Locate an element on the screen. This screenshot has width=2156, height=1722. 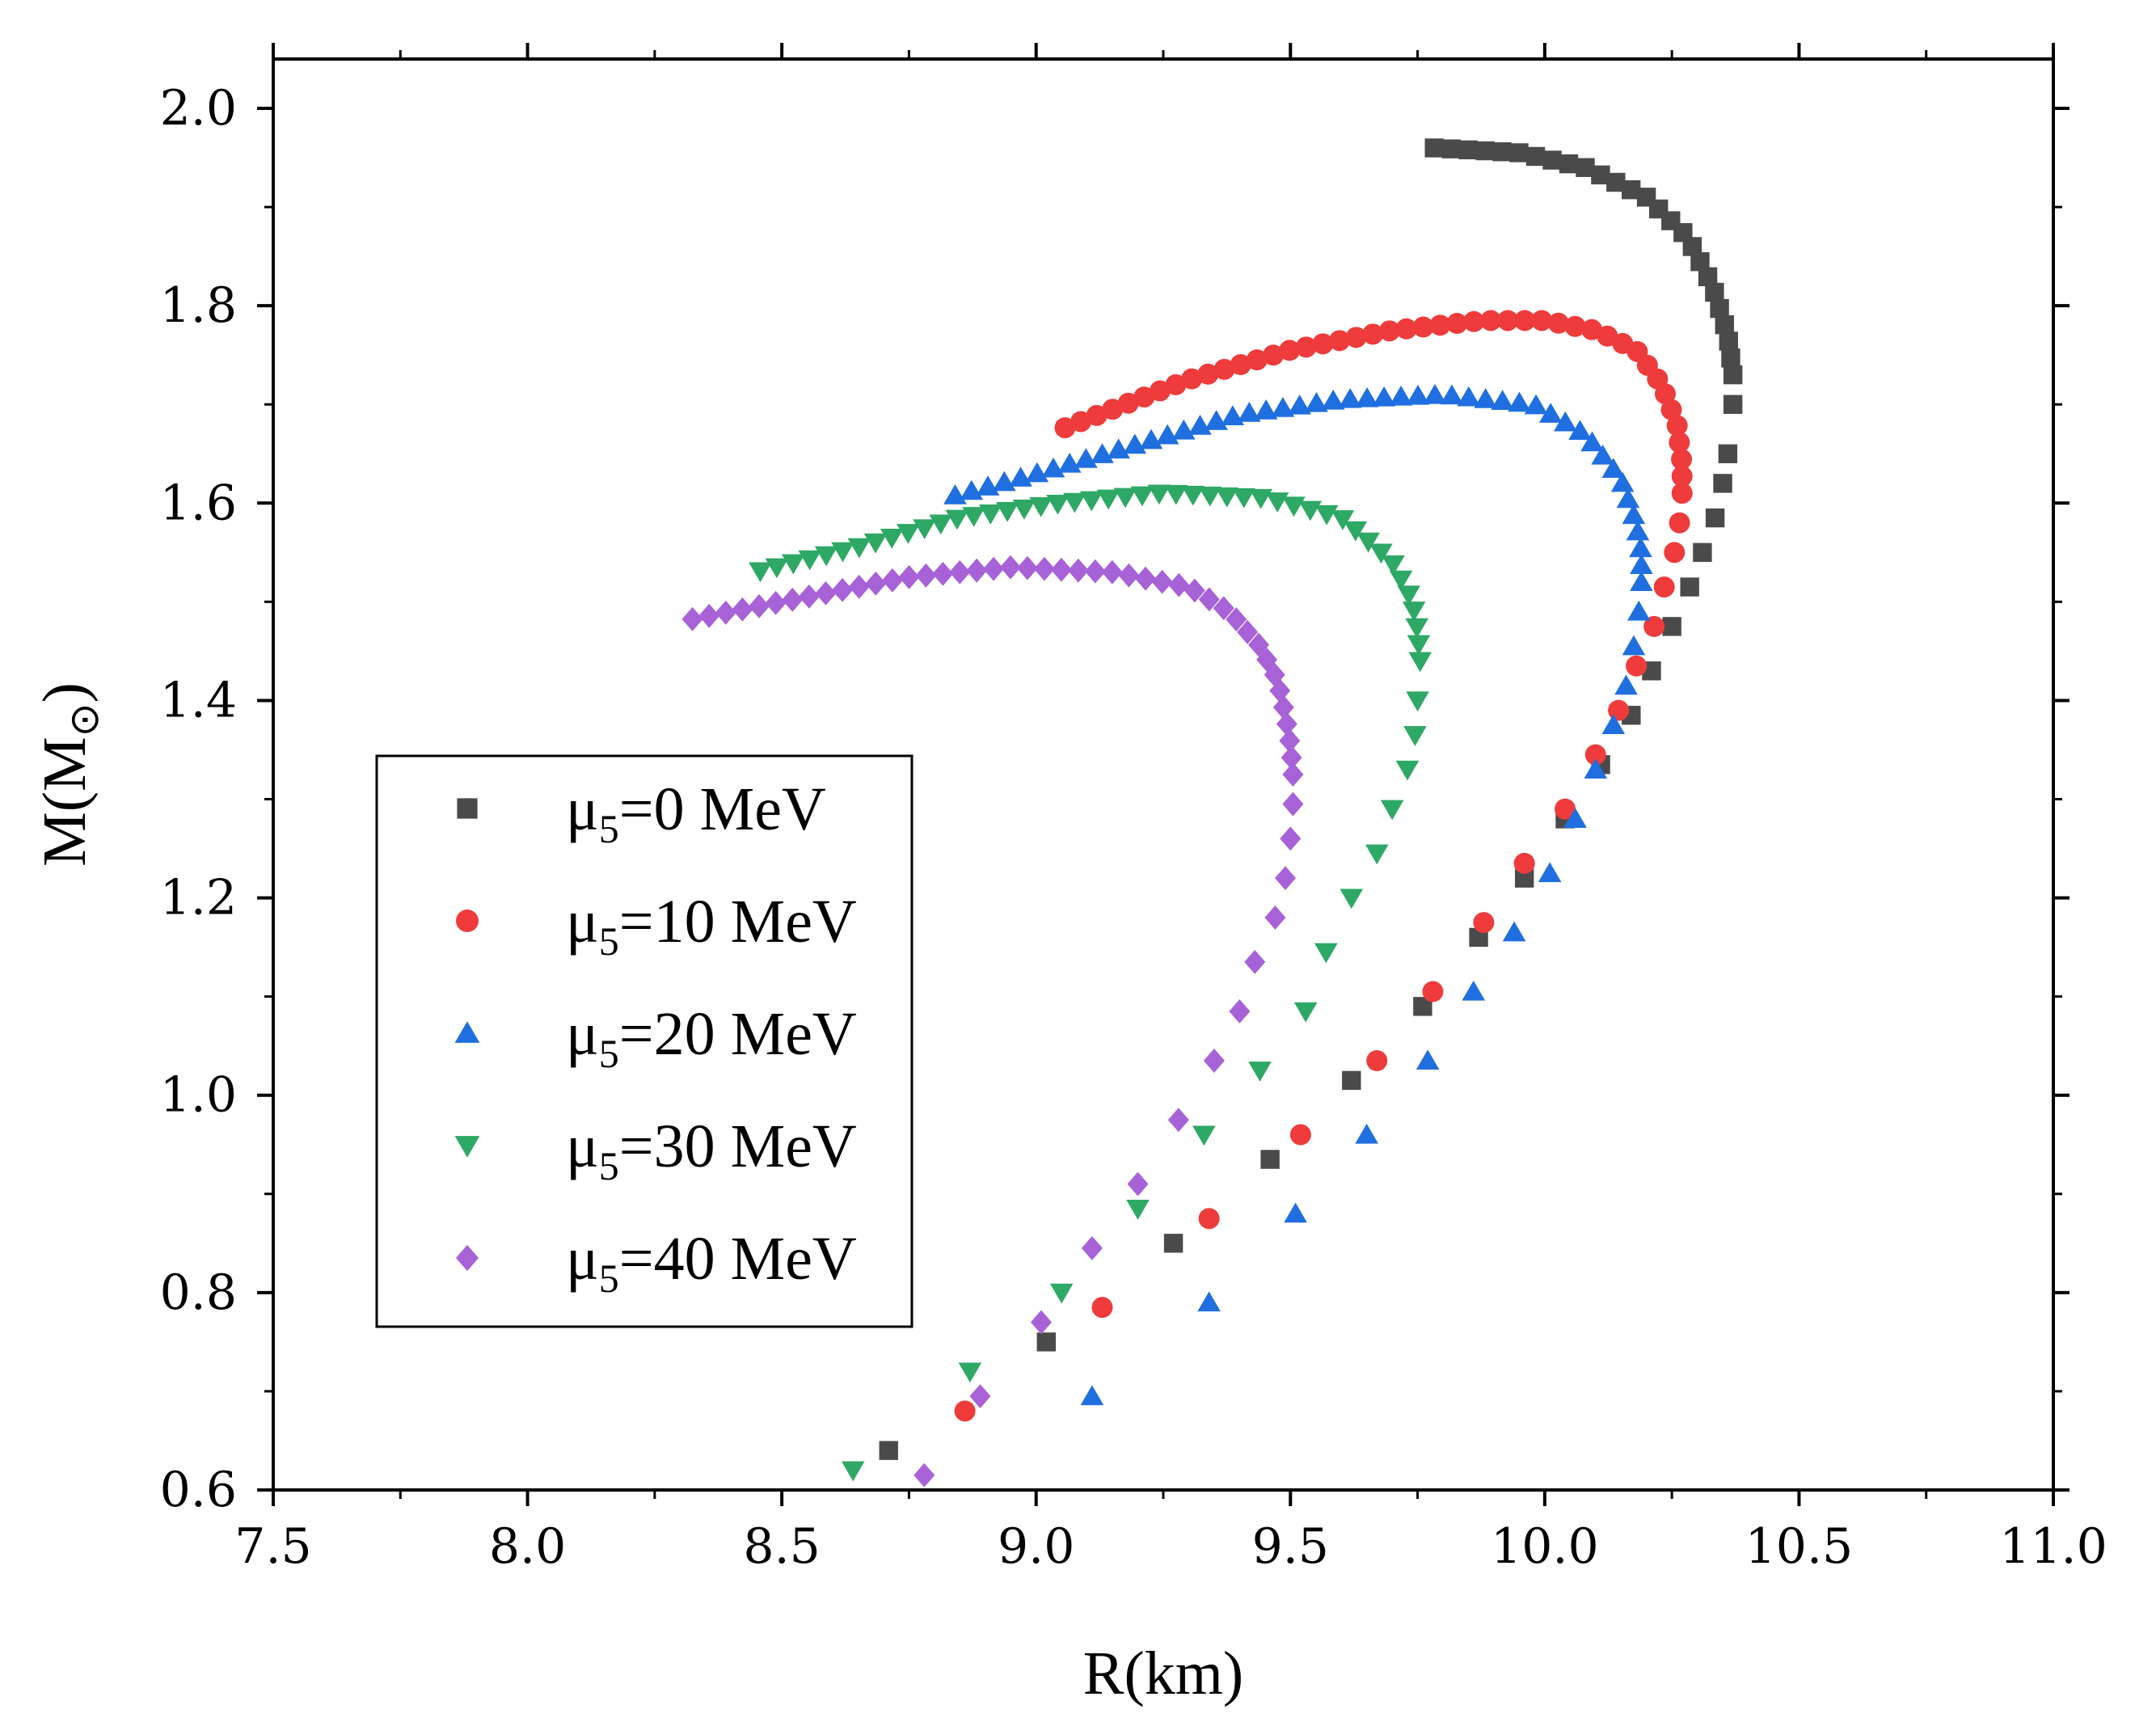
legend-item: μ5=20 MeV is located at coordinates (656, 1038).